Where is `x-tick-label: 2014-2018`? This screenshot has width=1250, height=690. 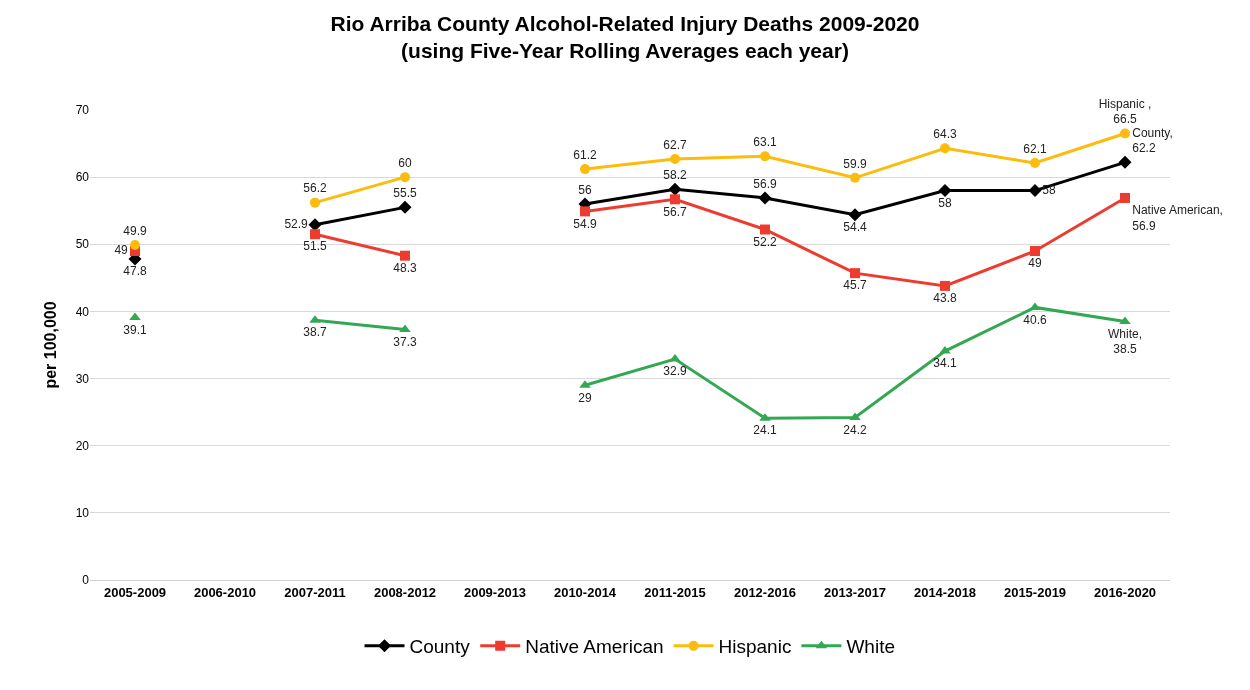
x-tick-label: 2014-2018 is located at coordinates (945, 592).